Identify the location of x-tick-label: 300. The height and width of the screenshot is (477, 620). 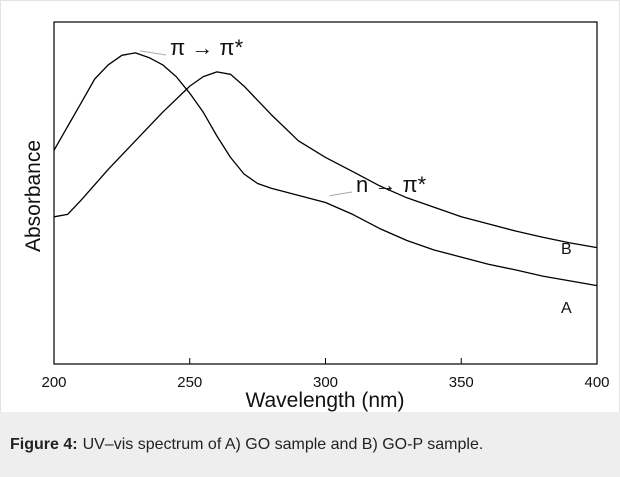
(325, 382).